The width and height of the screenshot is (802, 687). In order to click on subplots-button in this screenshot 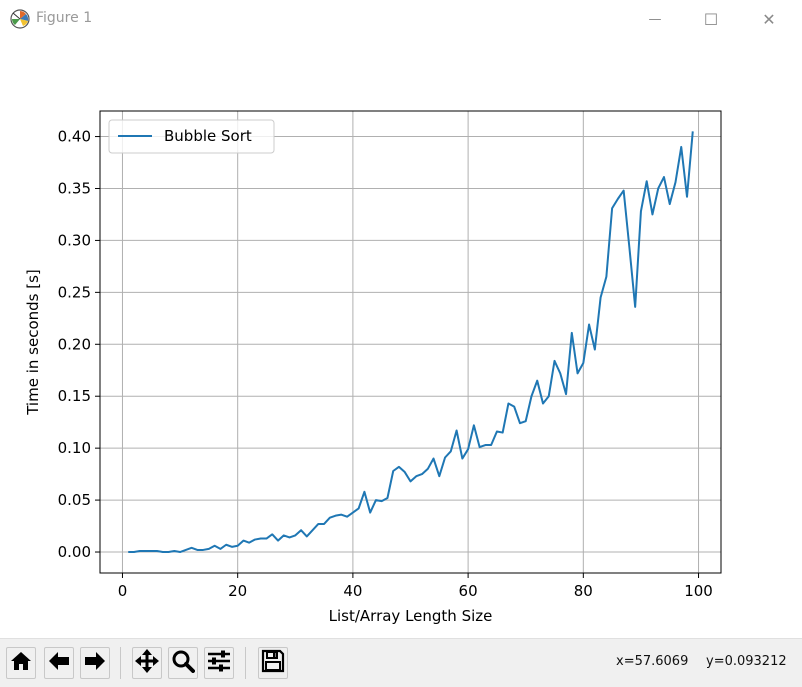, I will do `click(219, 663)`.